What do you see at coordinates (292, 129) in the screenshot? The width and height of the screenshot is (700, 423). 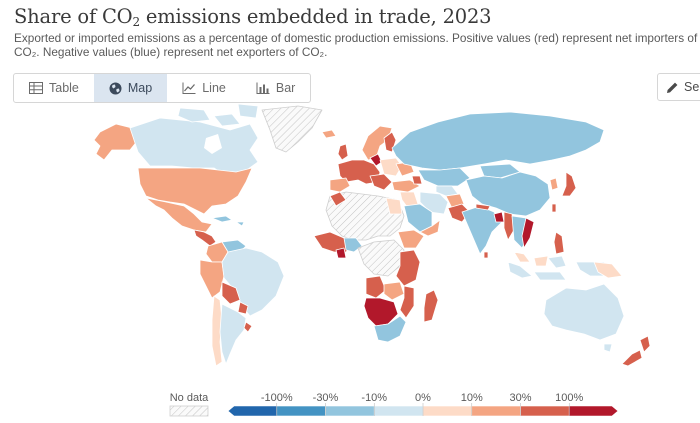 I see `region-greenland` at bounding box center [292, 129].